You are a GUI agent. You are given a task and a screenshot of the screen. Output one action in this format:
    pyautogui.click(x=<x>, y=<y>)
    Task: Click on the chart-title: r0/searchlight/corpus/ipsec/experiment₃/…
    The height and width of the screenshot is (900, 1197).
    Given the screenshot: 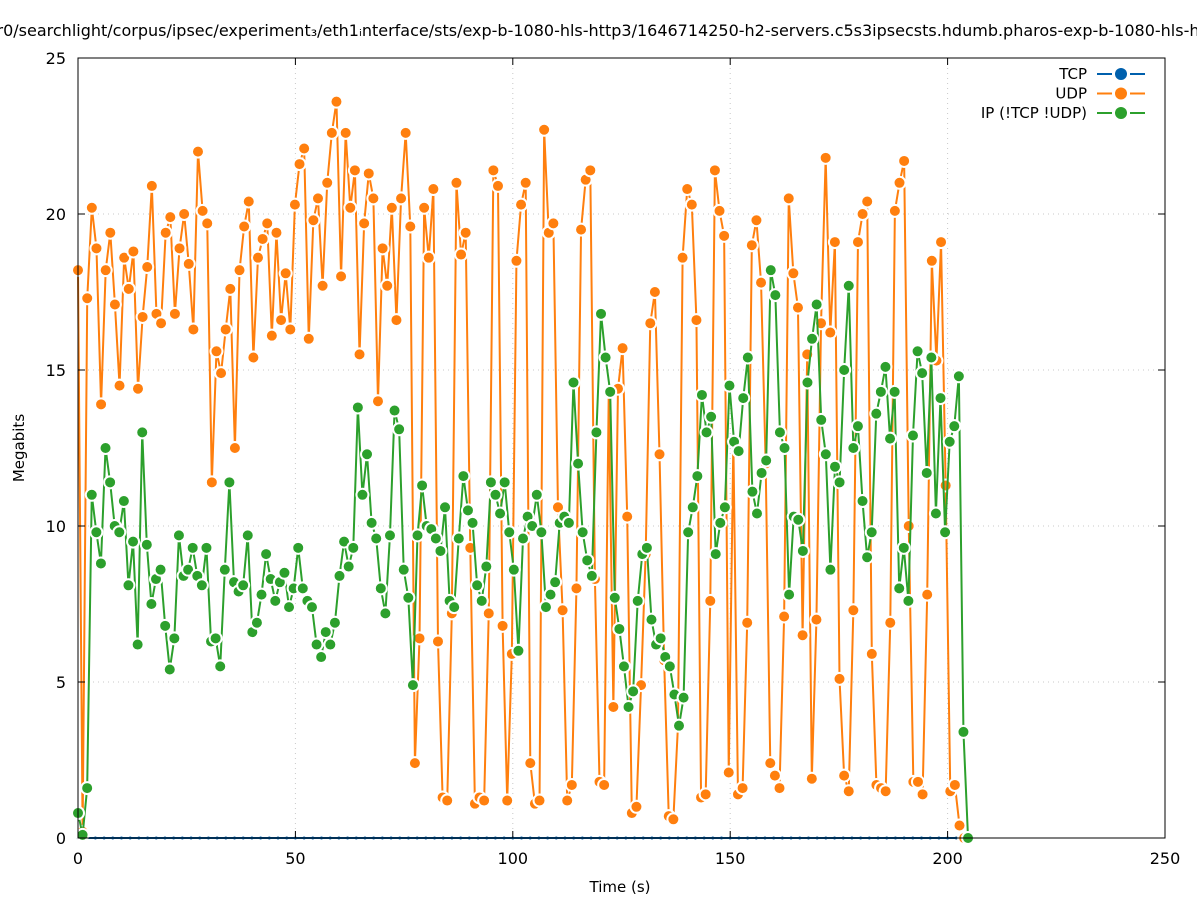 What is the action you would take?
    pyautogui.click(x=598, y=30)
    